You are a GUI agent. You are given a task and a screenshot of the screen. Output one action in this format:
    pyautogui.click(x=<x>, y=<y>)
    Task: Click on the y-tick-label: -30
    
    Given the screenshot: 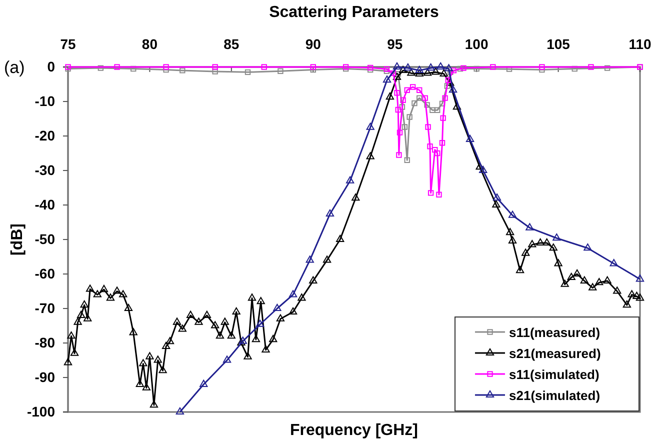 What is the action you would take?
    pyautogui.click(x=45, y=170)
    